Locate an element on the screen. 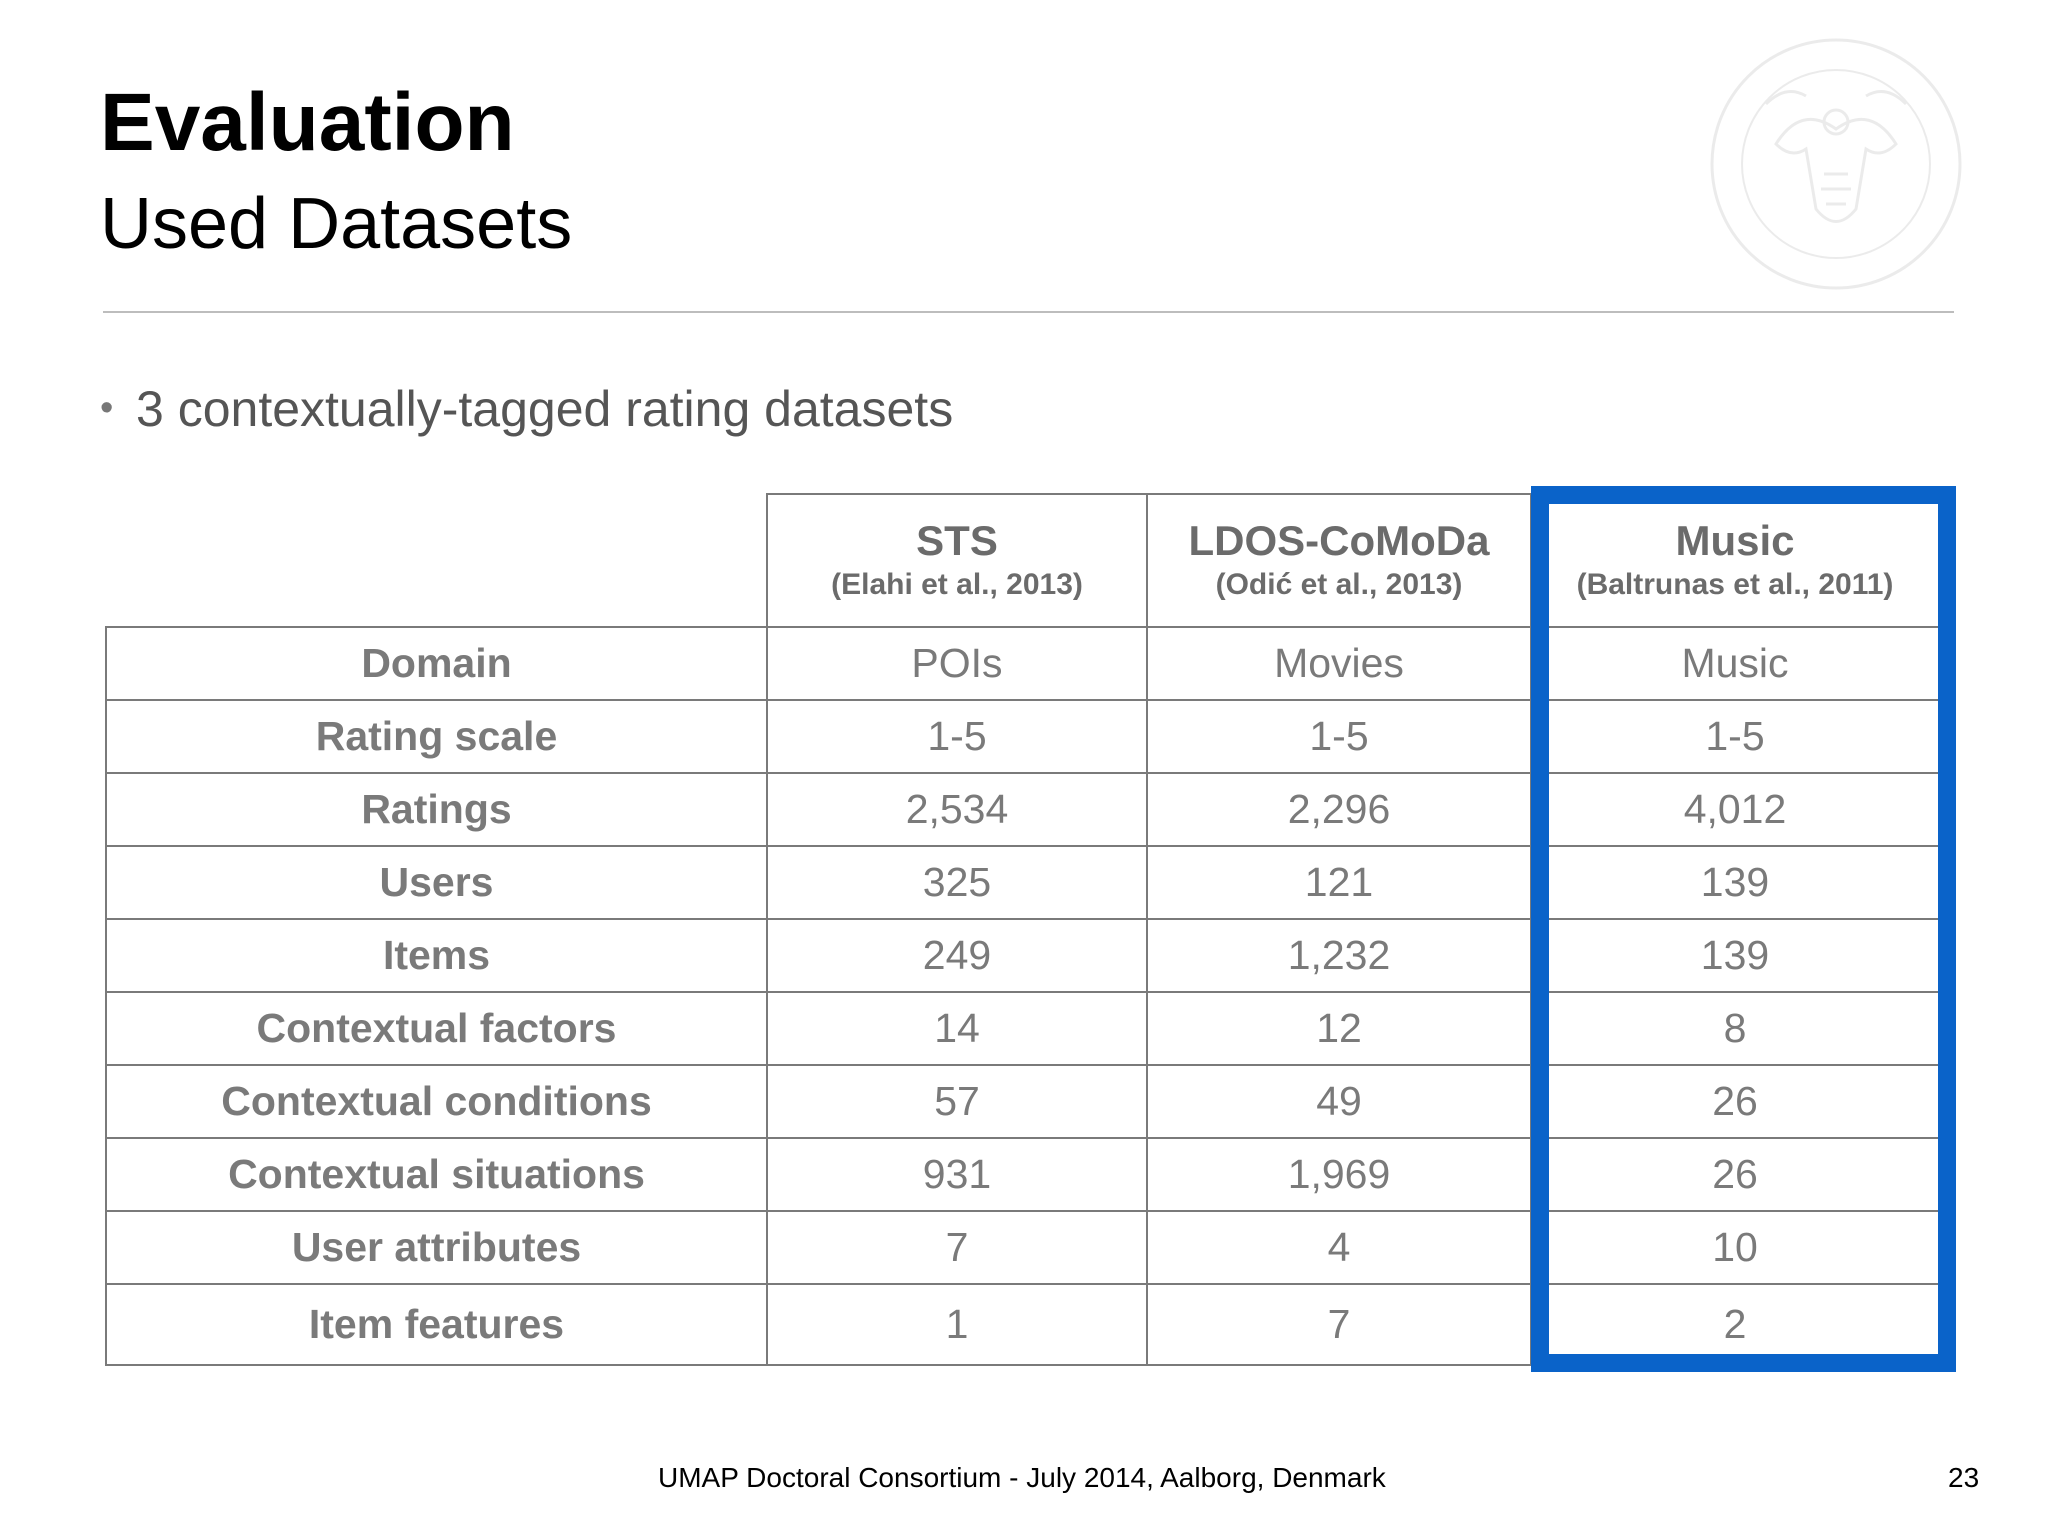 The height and width of the screenshot is (1536, 2048). table-row: Users 325 121 139 is located at coordinates (1022, 882).